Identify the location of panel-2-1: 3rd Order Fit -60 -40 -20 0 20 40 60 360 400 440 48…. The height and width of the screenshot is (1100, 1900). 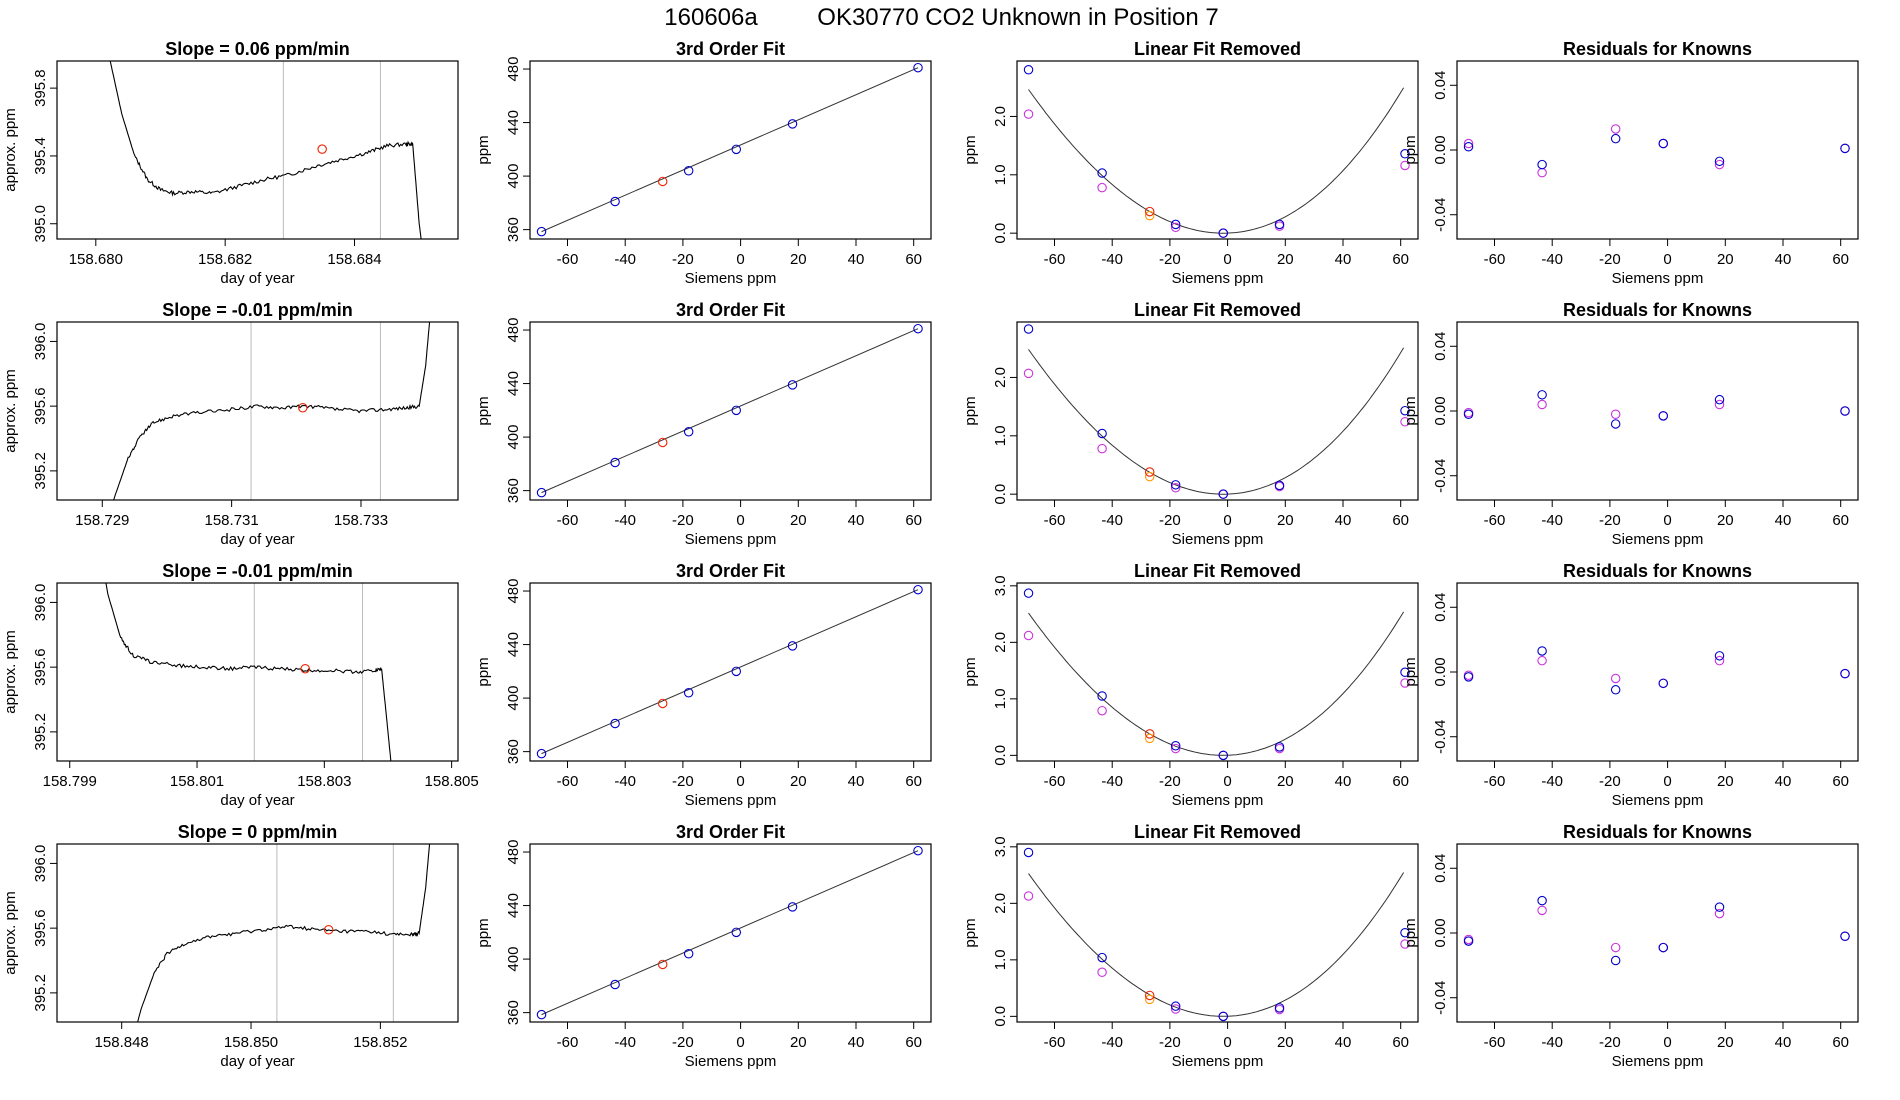
(703, 163).